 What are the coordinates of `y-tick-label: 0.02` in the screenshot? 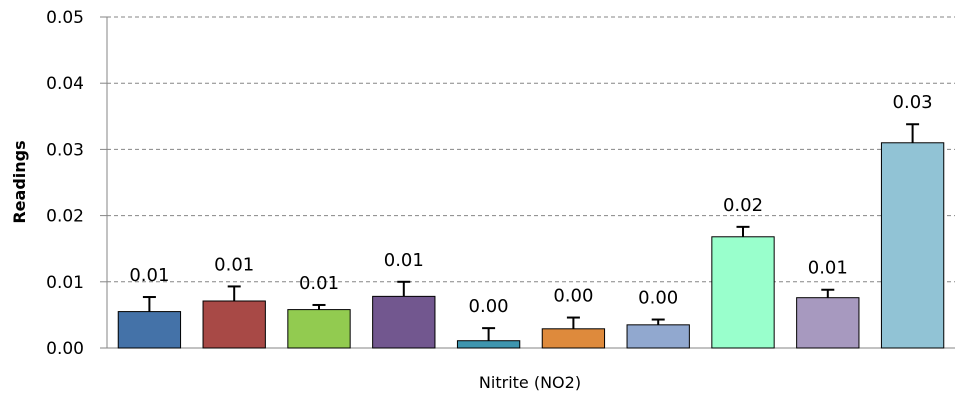 It's located at (65, 217).